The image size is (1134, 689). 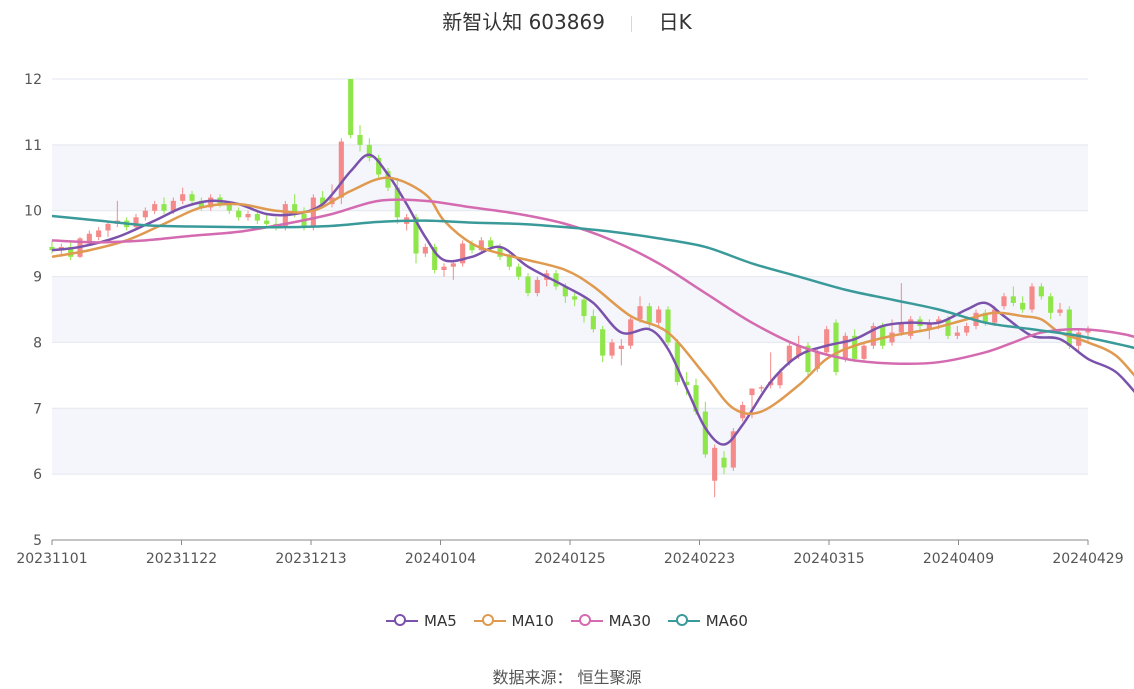 I want to click on legend-ma5: MA5, so click(x=421, y=621).